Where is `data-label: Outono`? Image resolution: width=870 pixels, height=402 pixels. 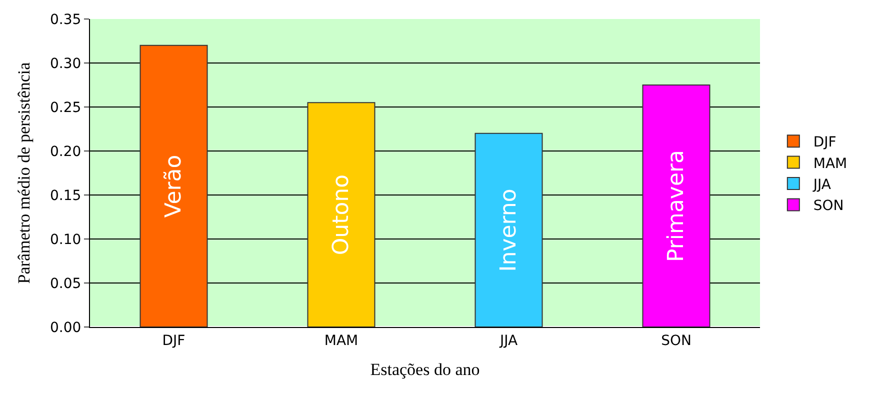
data-label: Outono is located at coordinates (341, 215).